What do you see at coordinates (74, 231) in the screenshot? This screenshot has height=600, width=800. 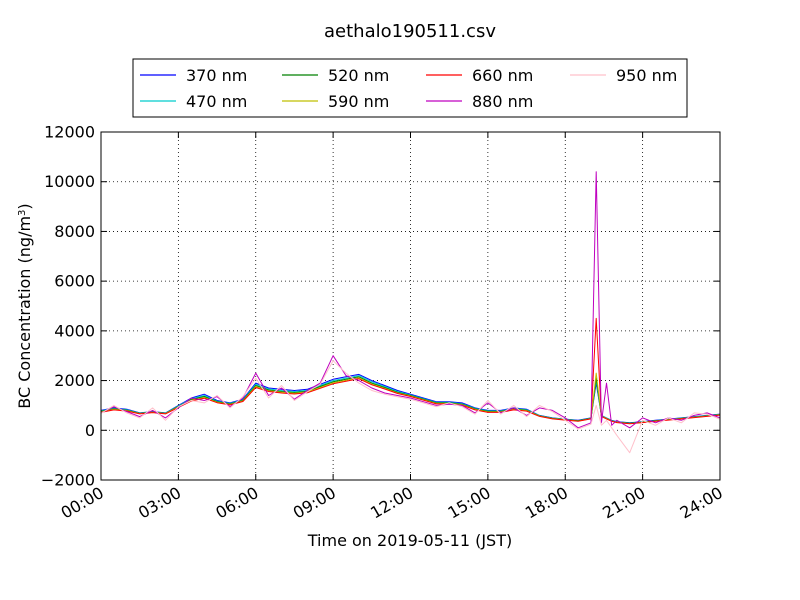 I see `y-tick-label: 8000` at bounding box center [74, 231].